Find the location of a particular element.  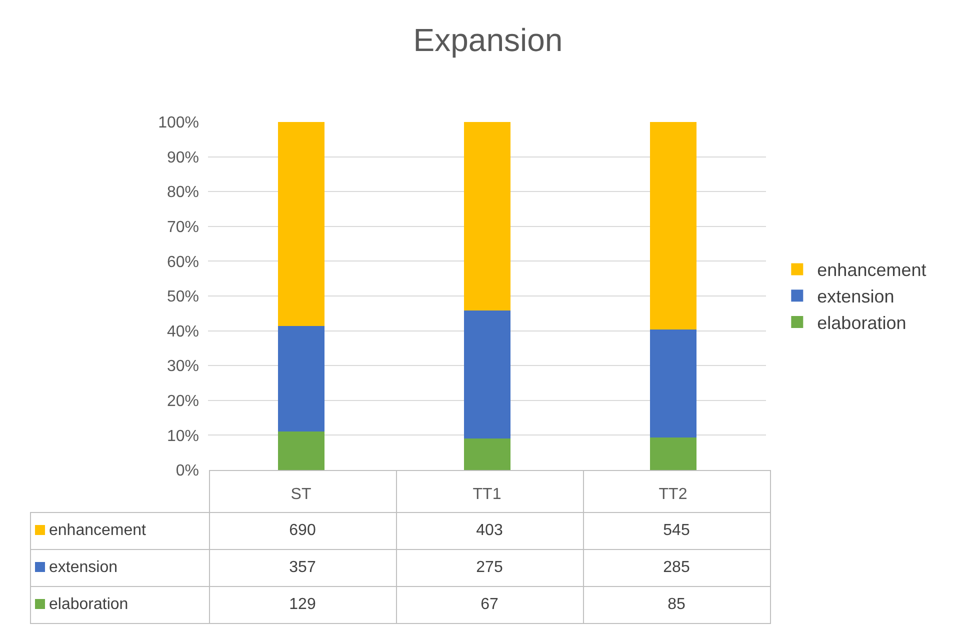

x-tick-label: ST is located at coordinates (301, 494).